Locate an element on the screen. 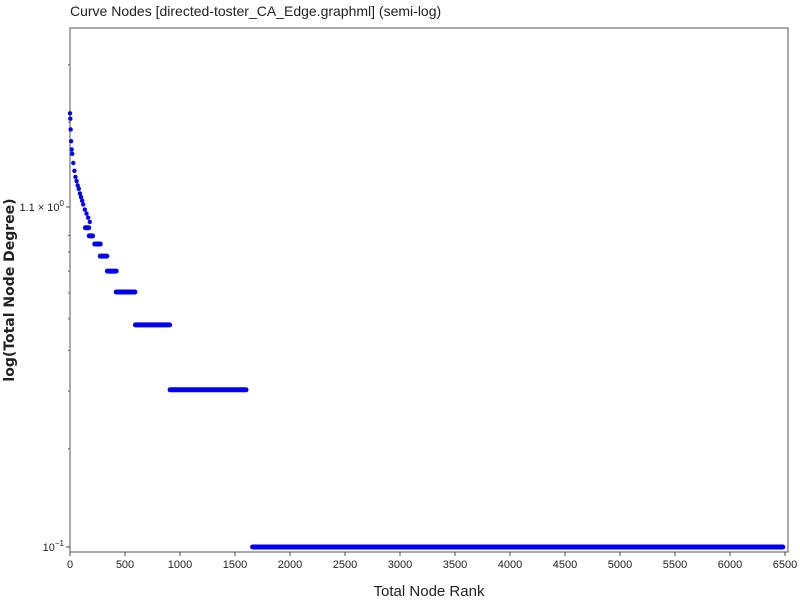  x-tick-label: 3000 is located at coordinates (400, 565).